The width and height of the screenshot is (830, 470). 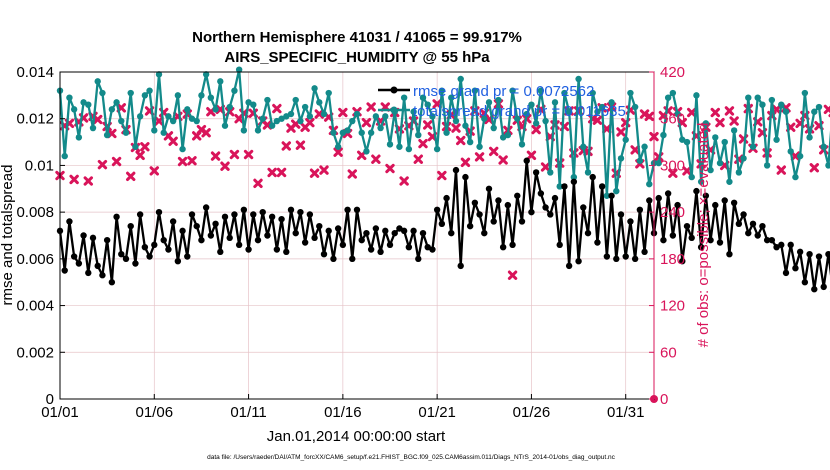 What do you see at coordinates (626, 412) in the screenshot?
I see `x-tick-label: 01/31` at bounding box center [626, 412].